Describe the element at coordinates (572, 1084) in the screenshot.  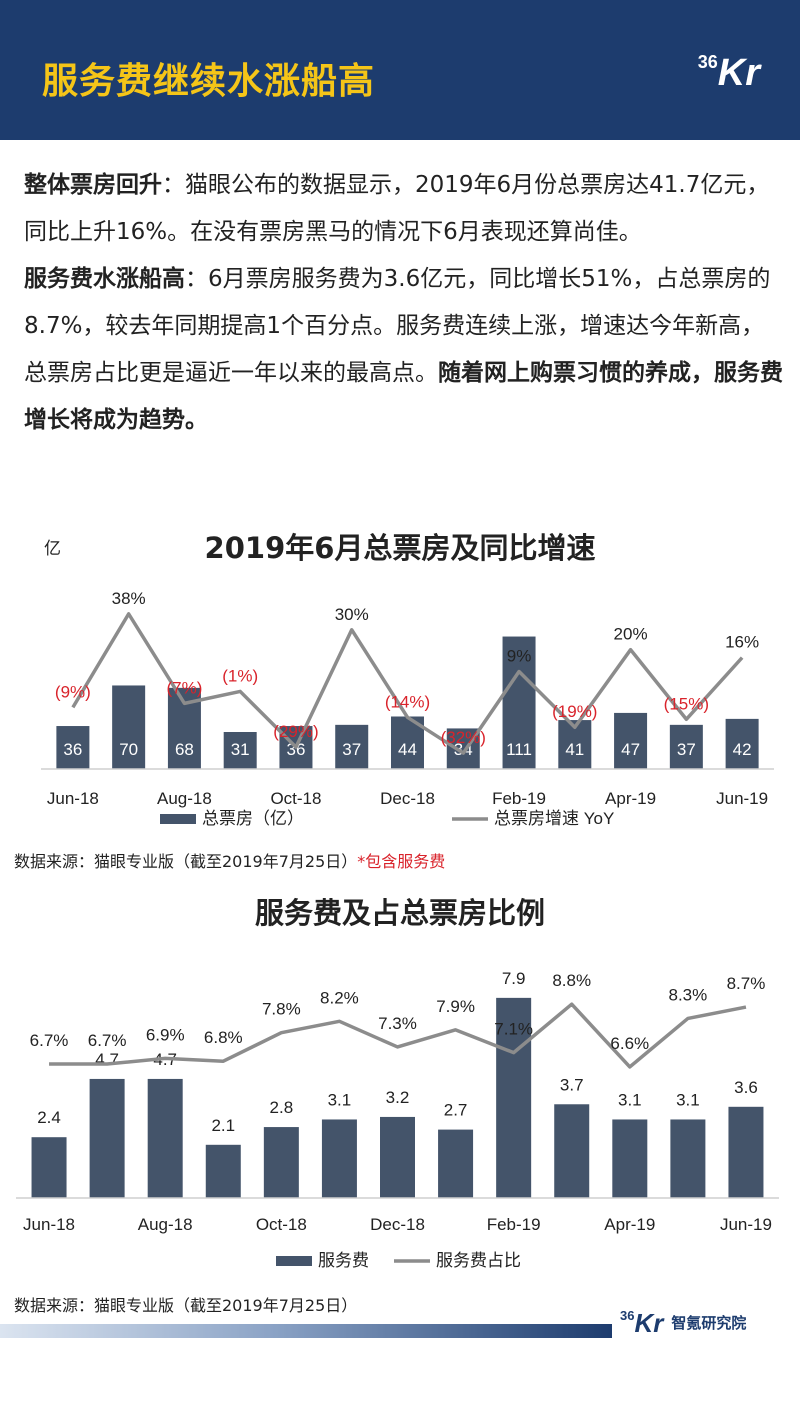
I see `bar-label-Mar-19: 3.7` at that location.